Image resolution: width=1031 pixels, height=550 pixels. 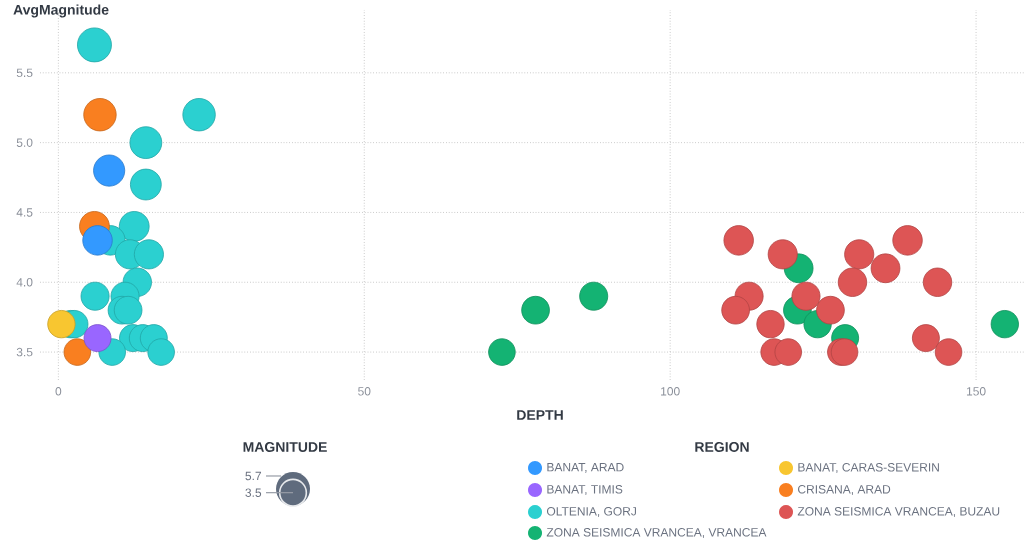 What do you see at coordinates (722, 447) in the screenshot?
I see `legend-title: REGION` at bounding box center [722, 447].